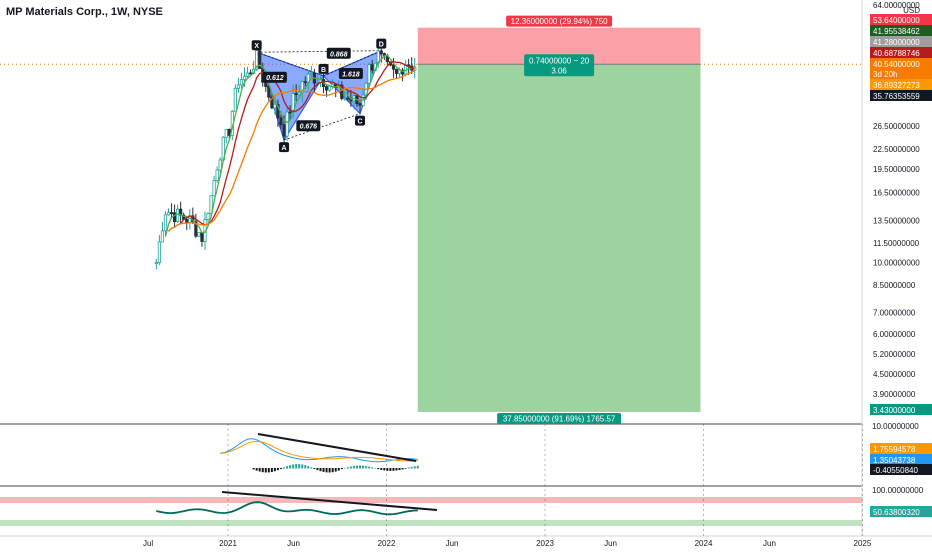  What do you see at coordinates (896, 53) in the screenshot?
I see `price-badge-text: 40.68788746` at bounding box center [896, 53].